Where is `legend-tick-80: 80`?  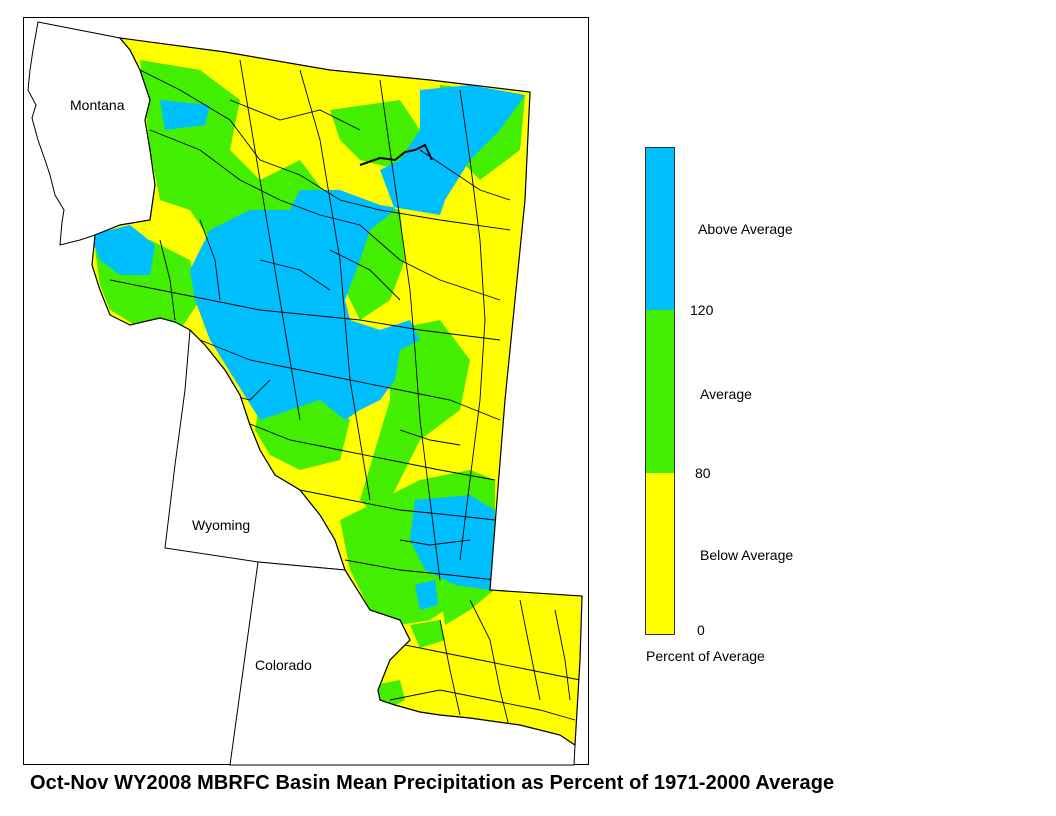 legend-tick-80: 80 is located at coordinates (703, 473).